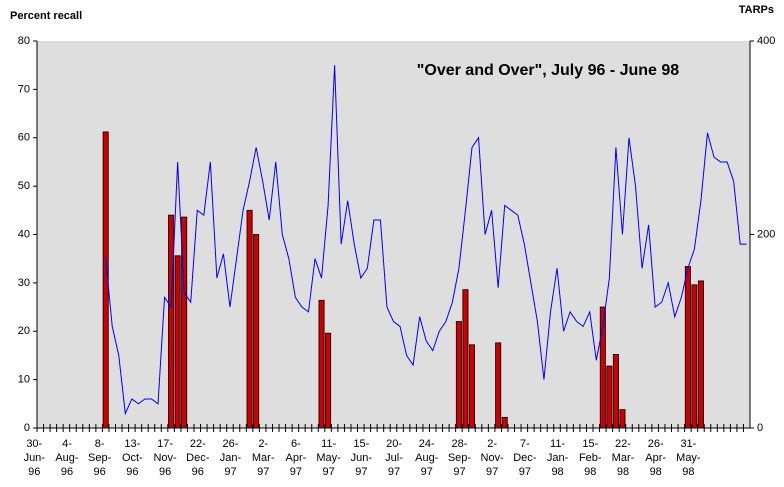 The height and width of the screenshot is (487, 784). Describe the element at coordinates (67, 458) in the screenshot. I see `x-tick-label: 4-Aug-96` at that location.